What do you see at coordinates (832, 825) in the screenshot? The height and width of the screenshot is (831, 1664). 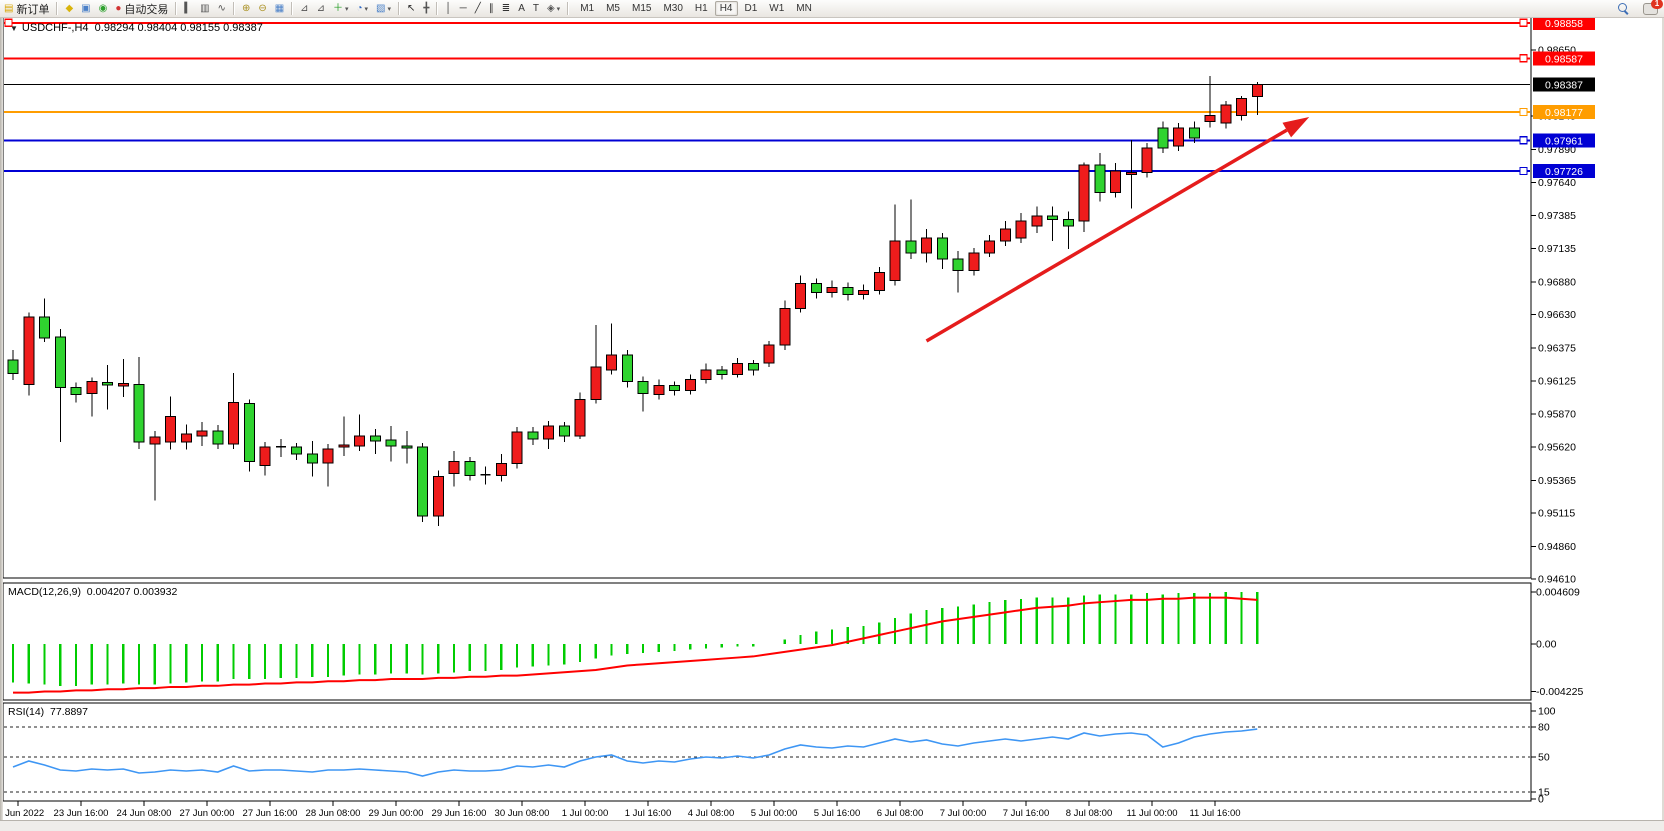 I see `window-bottom-edge` at bounding box center [832, 825].